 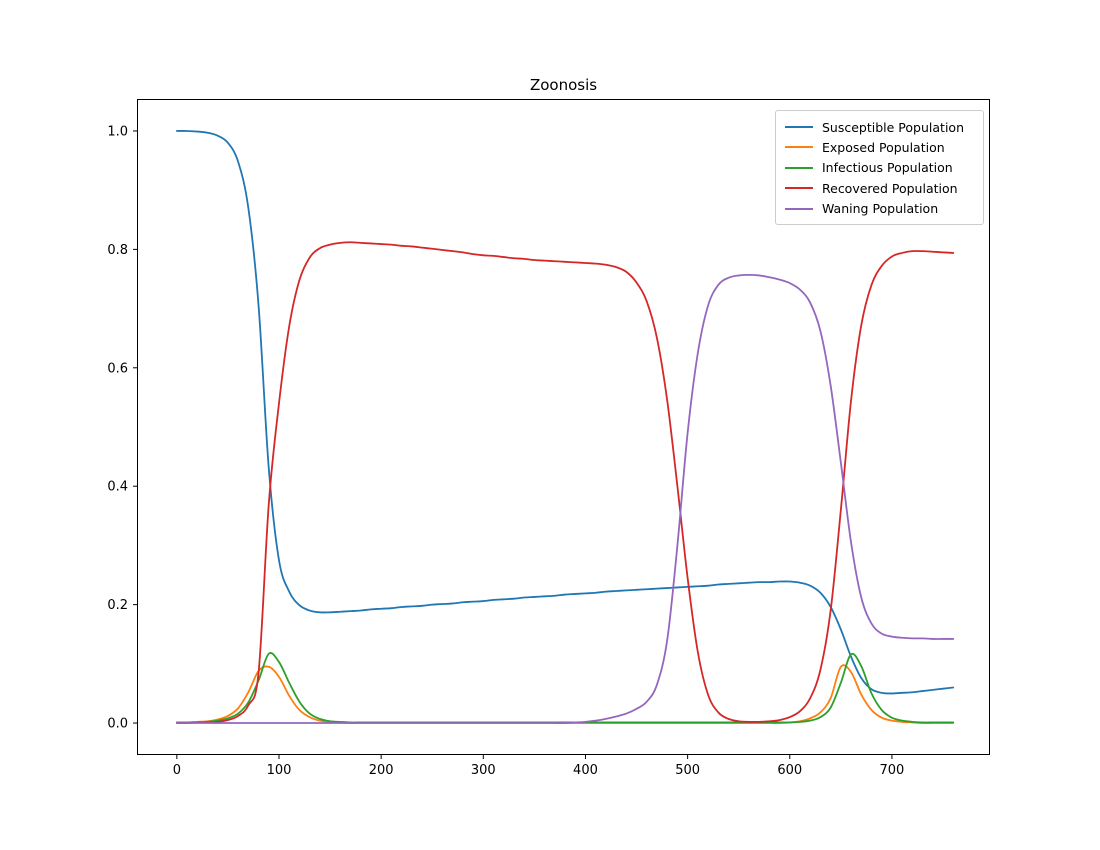 I want to click on x-tick-label: 700, so click(x=892, y=770).